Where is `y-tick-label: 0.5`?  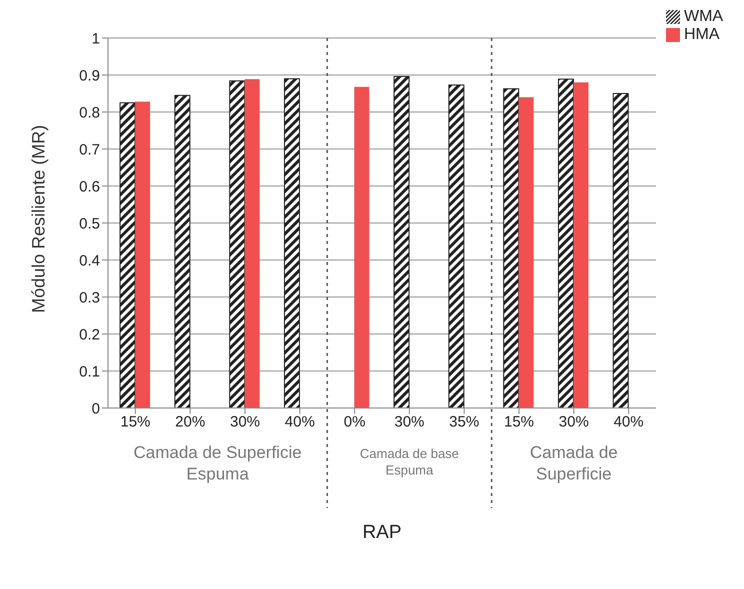 y-tick-label: 0.5 is located at coordinates (89, 223).